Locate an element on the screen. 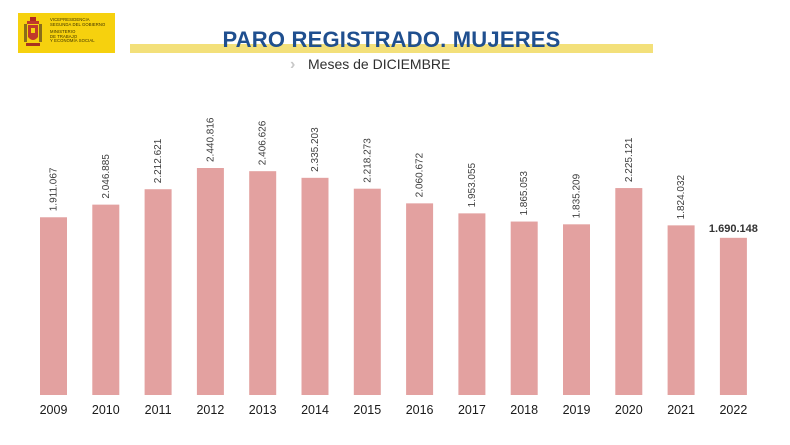 This screenshot has height=445, width=790. x-tick-label-2009: 2009 is located at coordinates (54, 410).